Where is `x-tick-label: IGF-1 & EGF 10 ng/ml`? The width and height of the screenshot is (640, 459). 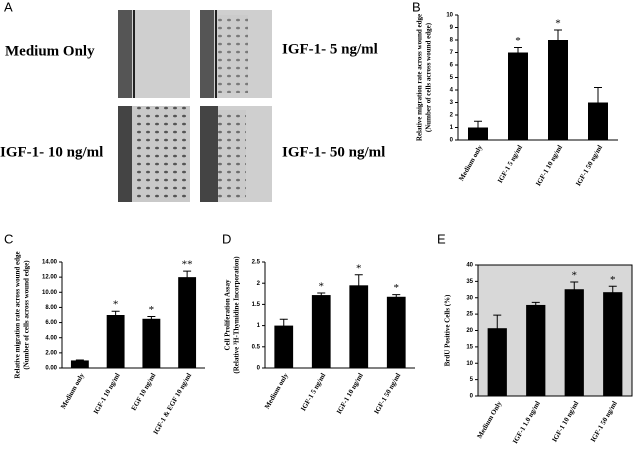 x-tick-label: IGF-1 & EGF 10 ng/ml is located at coordinates (173, 404).